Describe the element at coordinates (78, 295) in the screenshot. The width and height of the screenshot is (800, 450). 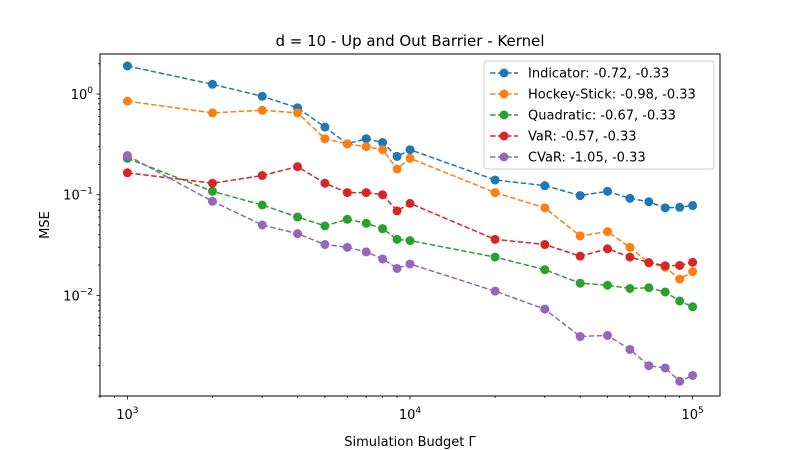
I see `y-tick-label: 10−2` at that location.